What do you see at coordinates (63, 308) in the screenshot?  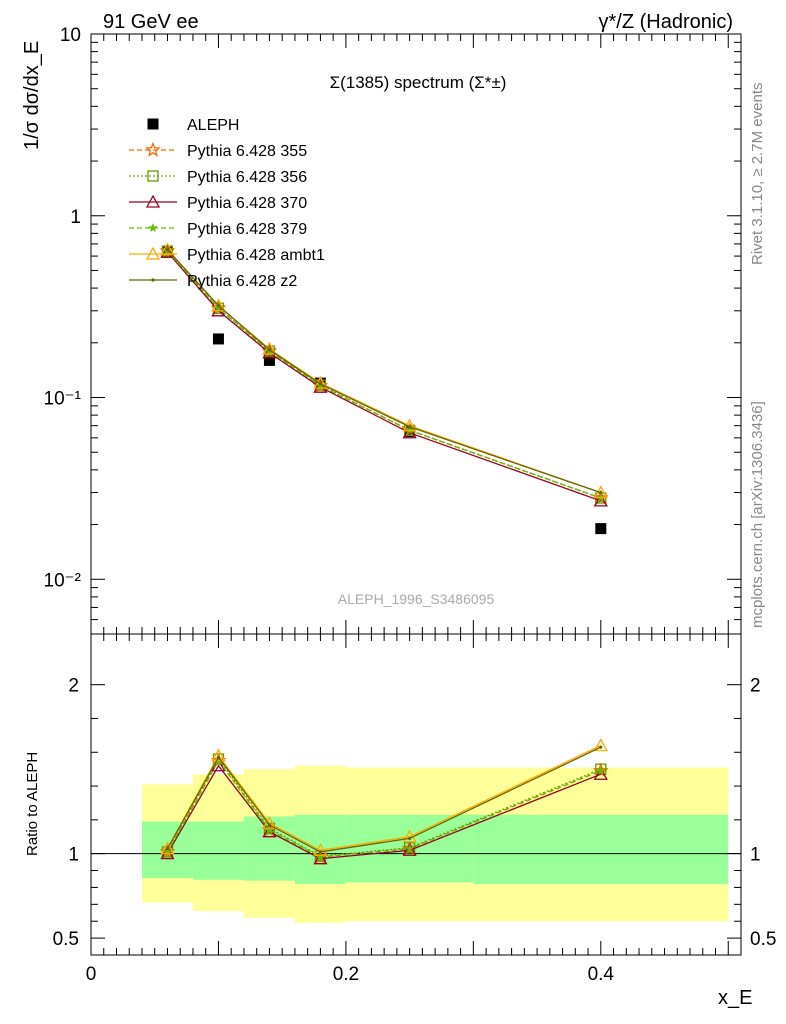 I see `main-y-tick-labels: 10⁻² 10⁻¹ 1 10` at bounding box center [63, 308].